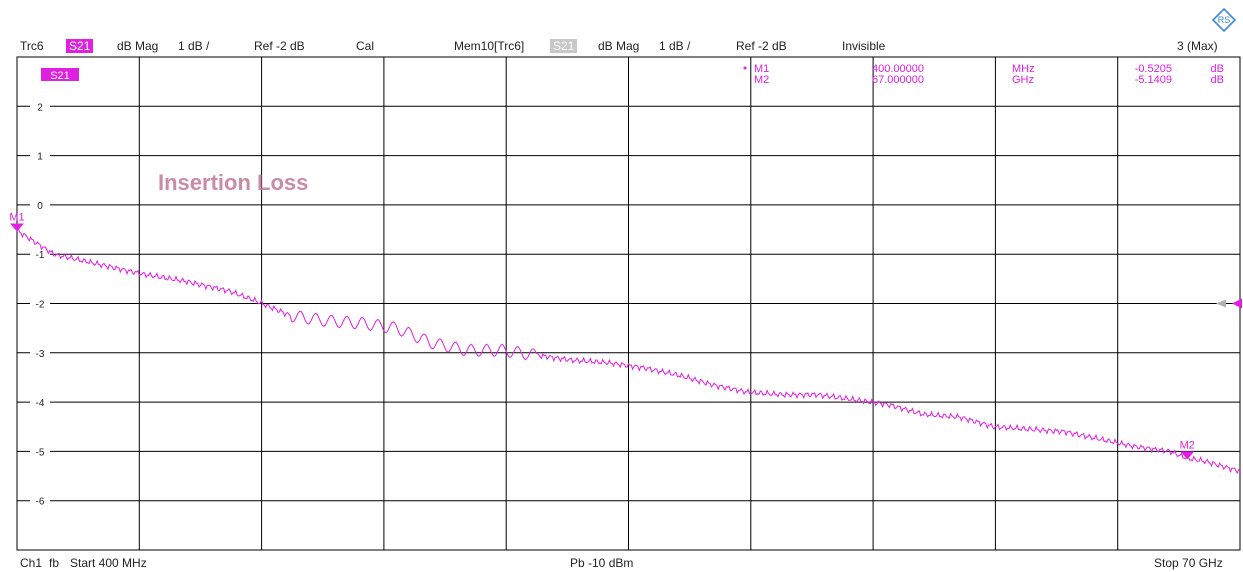  I want to click on trace-label-badge, so click(60, 74).